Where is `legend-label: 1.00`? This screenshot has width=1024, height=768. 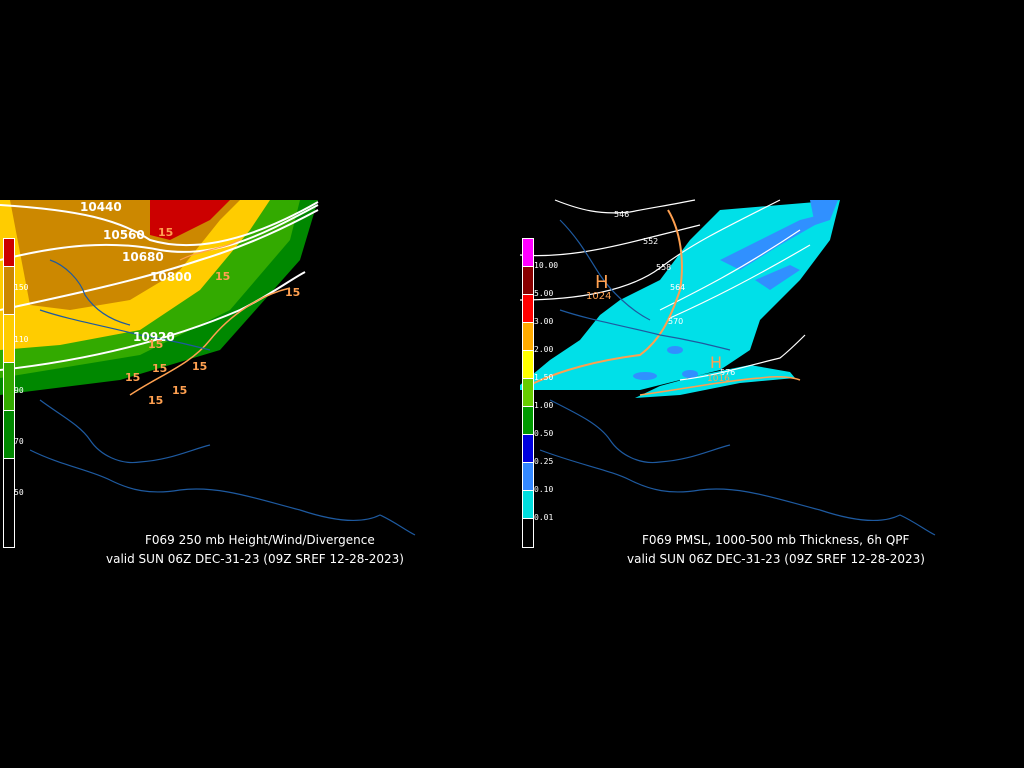
legend-label: 1.00 is located at coordinates (544, 405).